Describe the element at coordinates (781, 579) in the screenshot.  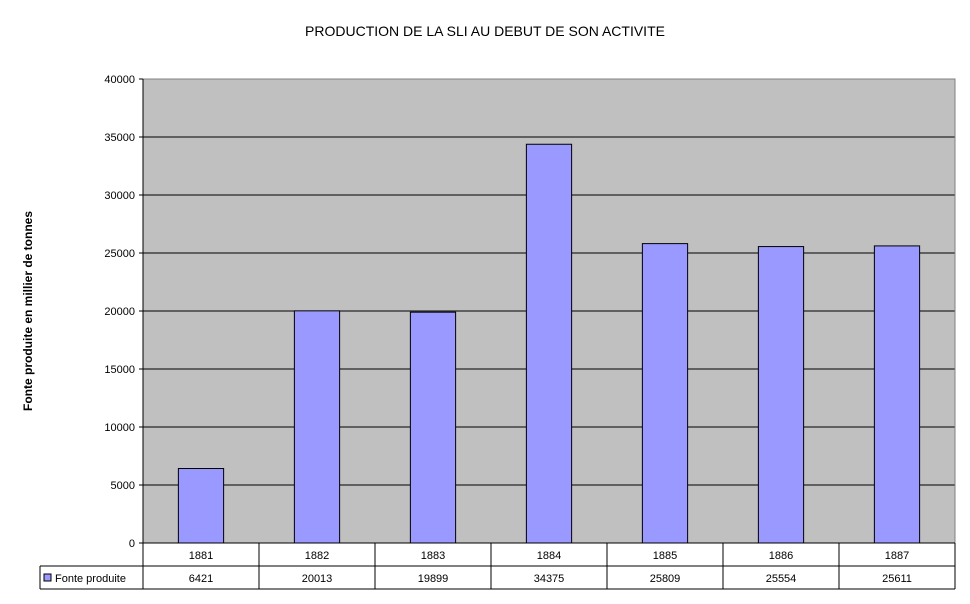
I see `data-label: 25554` at that location.